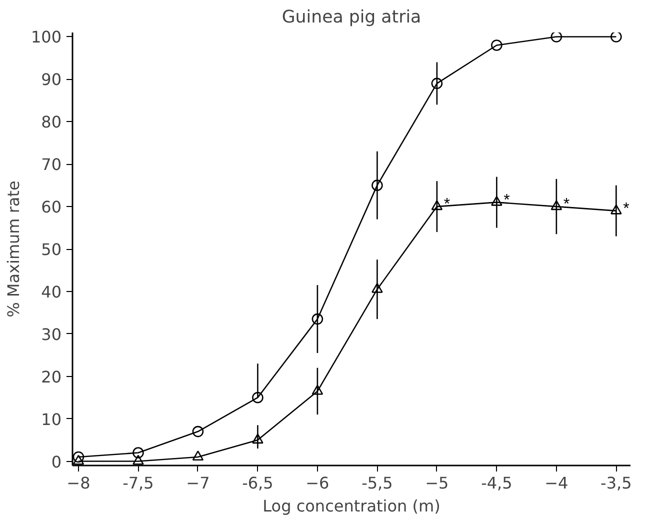 This screenshot has height=522, width=654. What do you see at coordinates (138, 483) in the screenshot?
I see `x-tick-label: -7,5` at bounding box center [138, 483].